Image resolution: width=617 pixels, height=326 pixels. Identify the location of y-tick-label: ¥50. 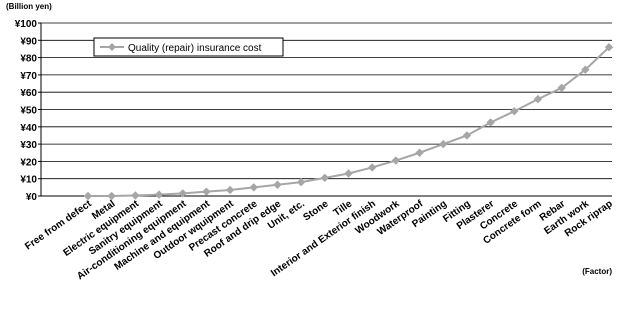
(28, 111).